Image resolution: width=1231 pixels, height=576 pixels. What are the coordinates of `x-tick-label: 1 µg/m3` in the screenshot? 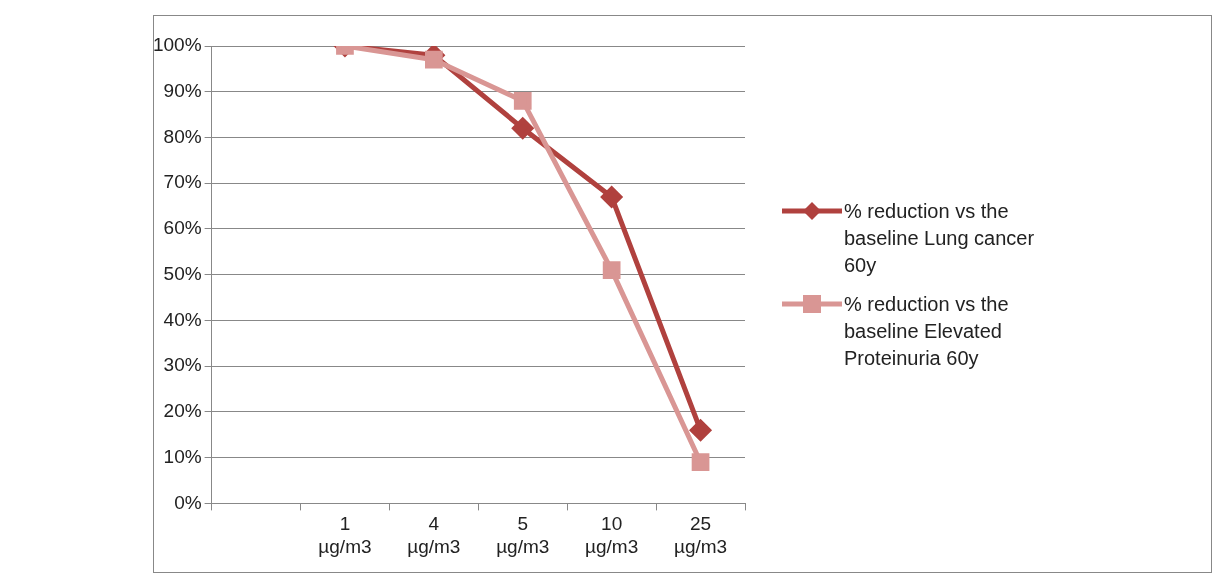 It's located at (345, 535).